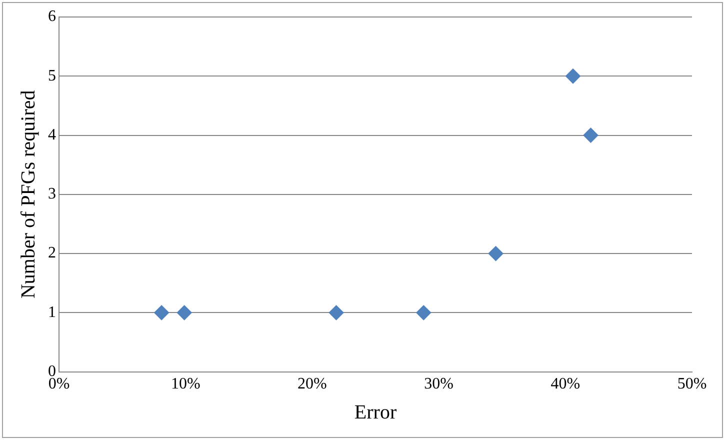  Describe the element at coordinates (52, 253) in the screenshot. I see `y-tick-label: 2` at that location.